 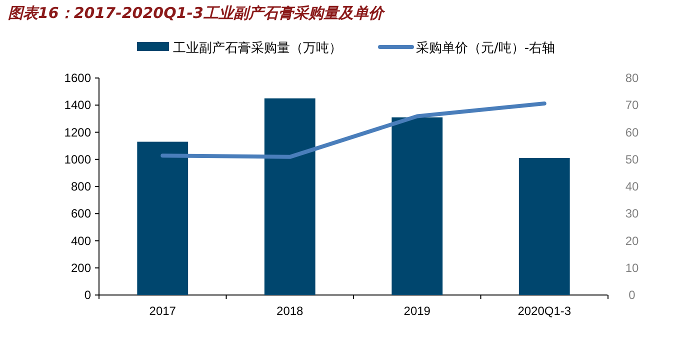 I want to click on y2-tick-label: 50, so click(x=632, y=159).